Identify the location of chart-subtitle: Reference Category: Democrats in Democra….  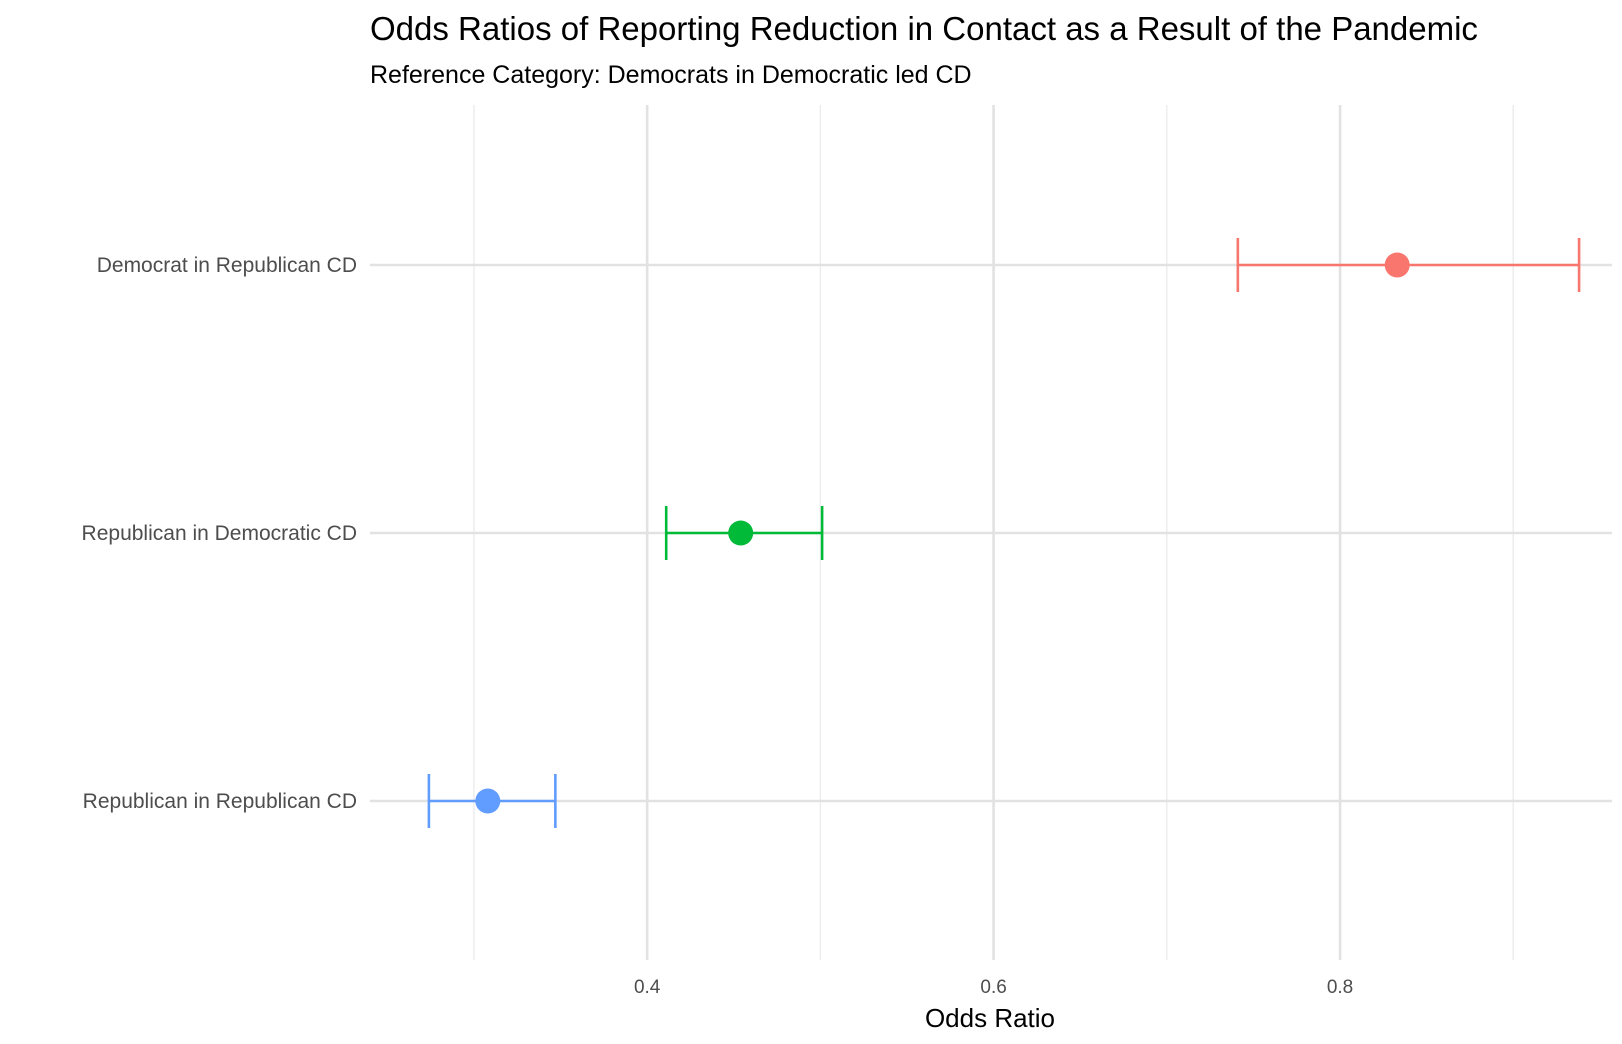
(671, 75).